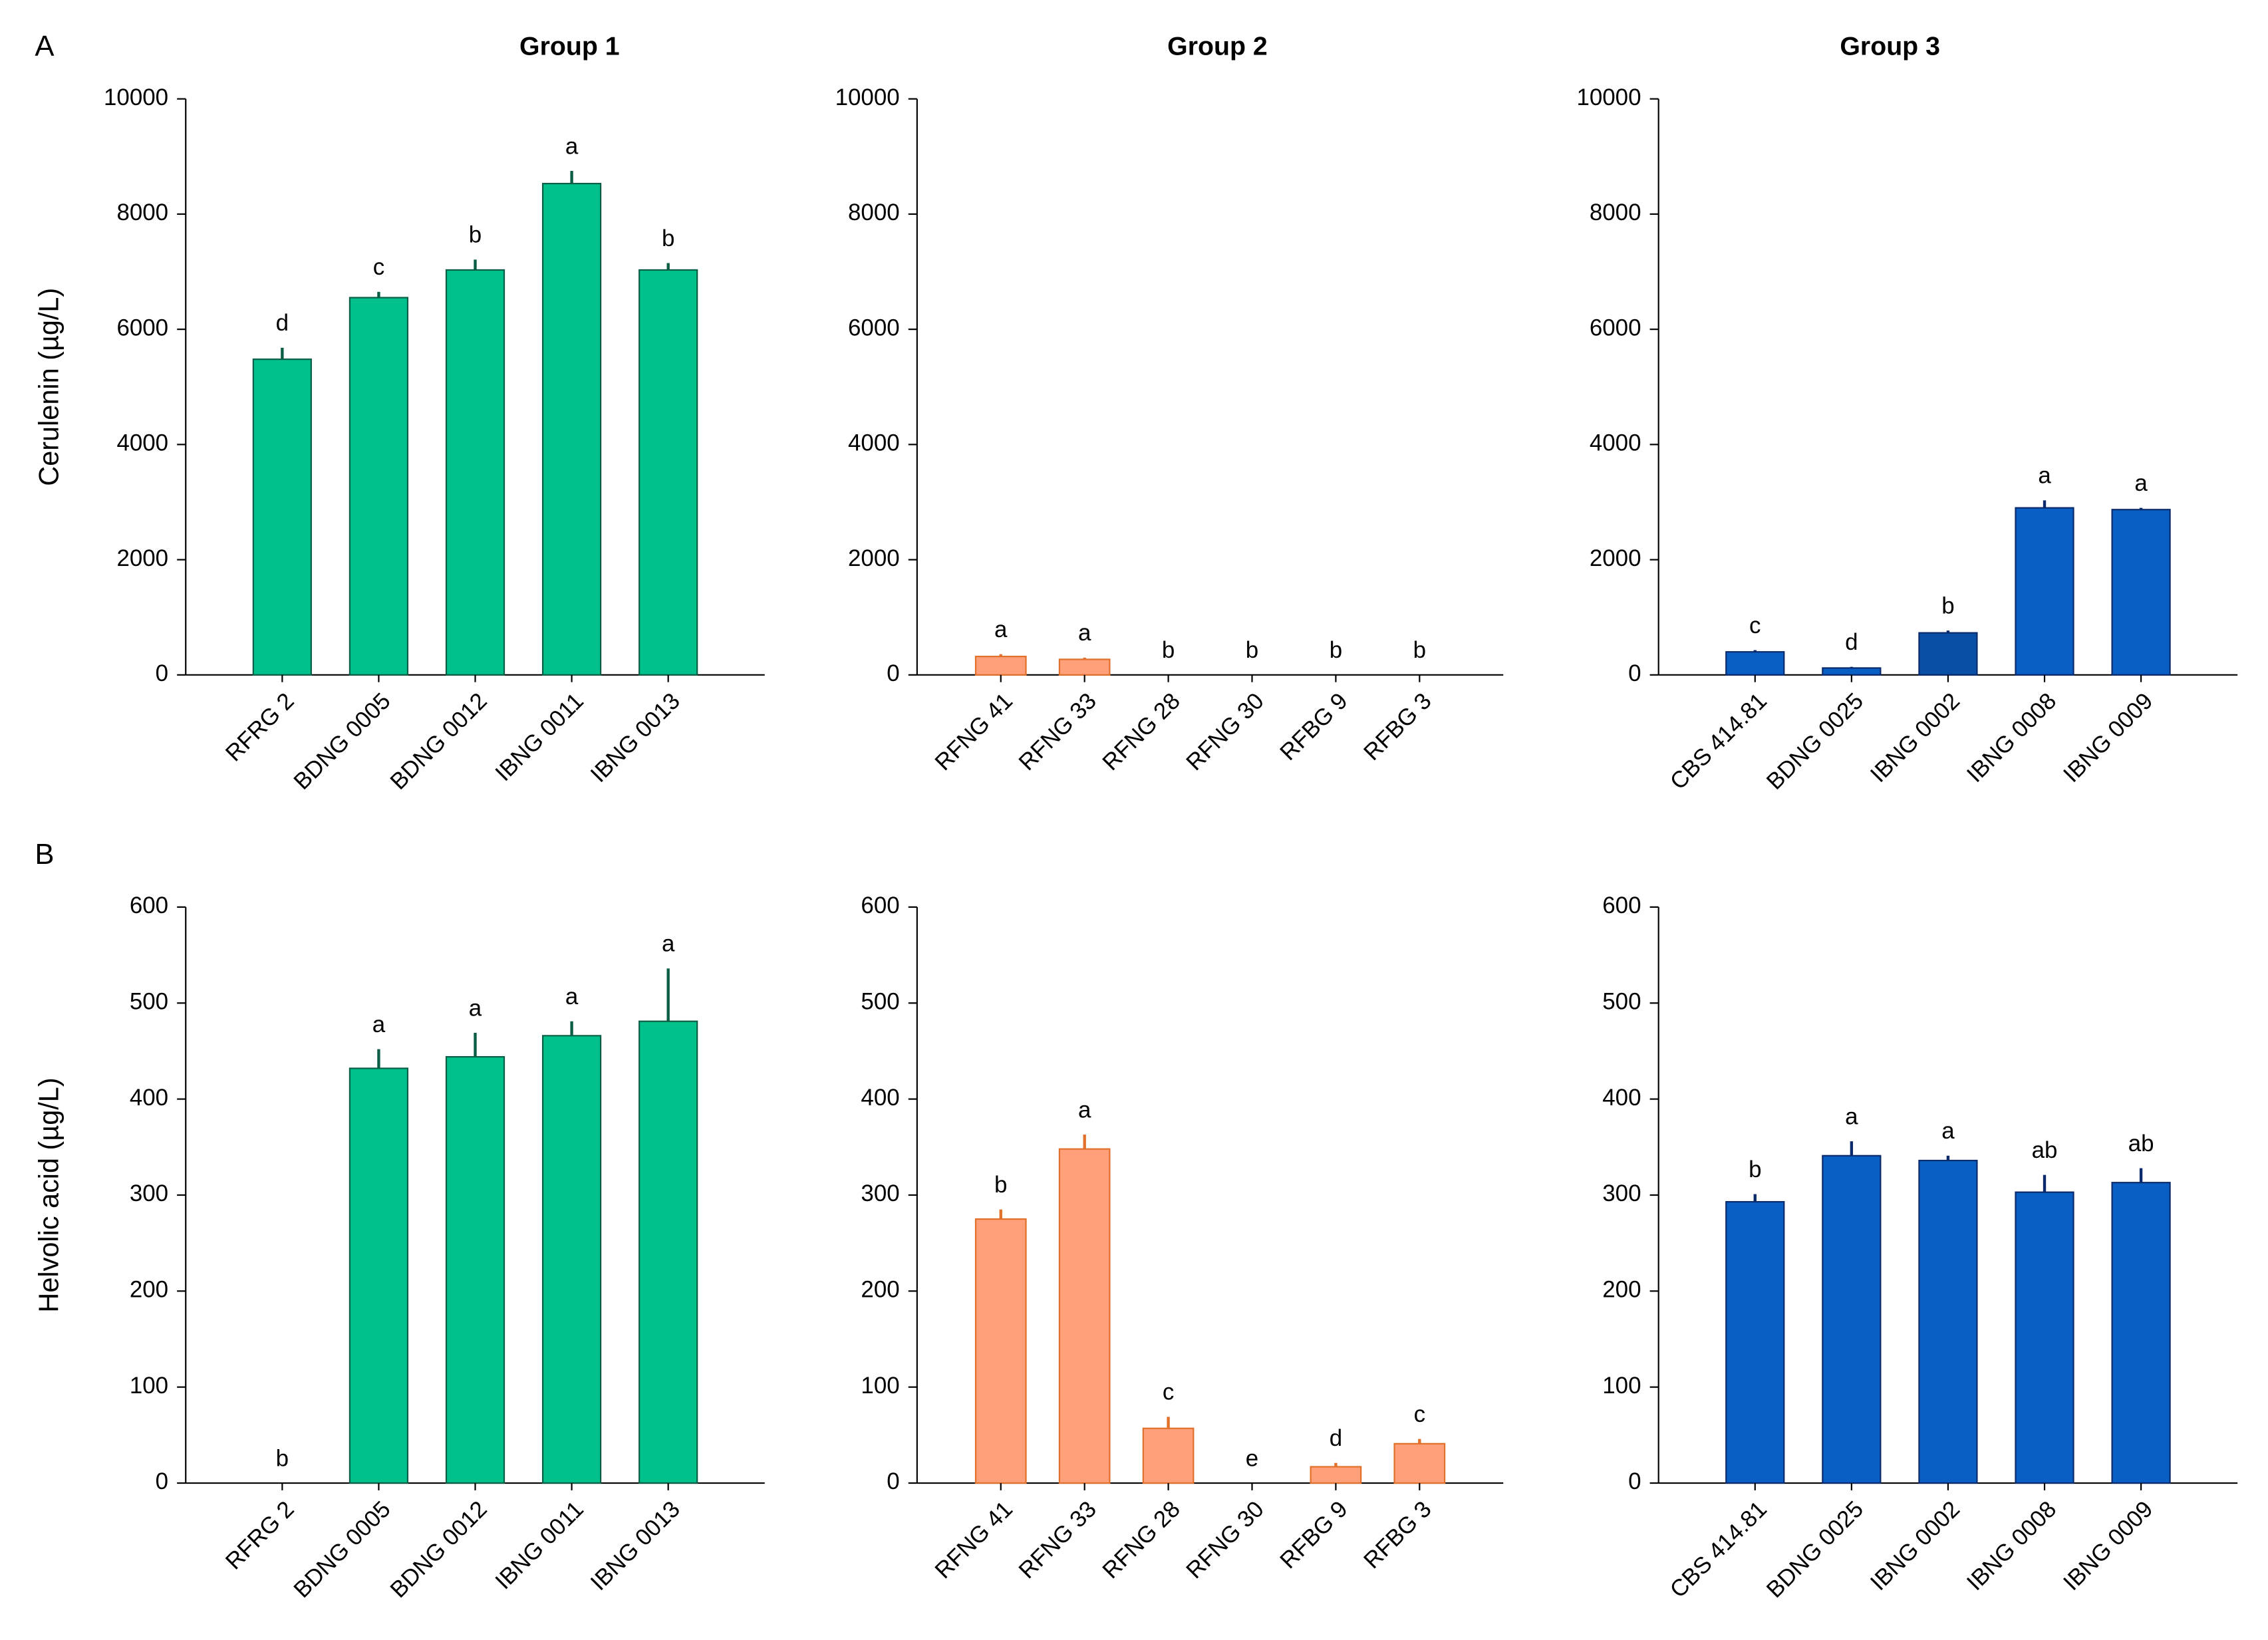 This screenshot has height=1640, width=2268. What do you see at coordinates (1609, 97) in the screenshot?
I see `y-tick-label: 10000` at bounding box center [1609, 97].